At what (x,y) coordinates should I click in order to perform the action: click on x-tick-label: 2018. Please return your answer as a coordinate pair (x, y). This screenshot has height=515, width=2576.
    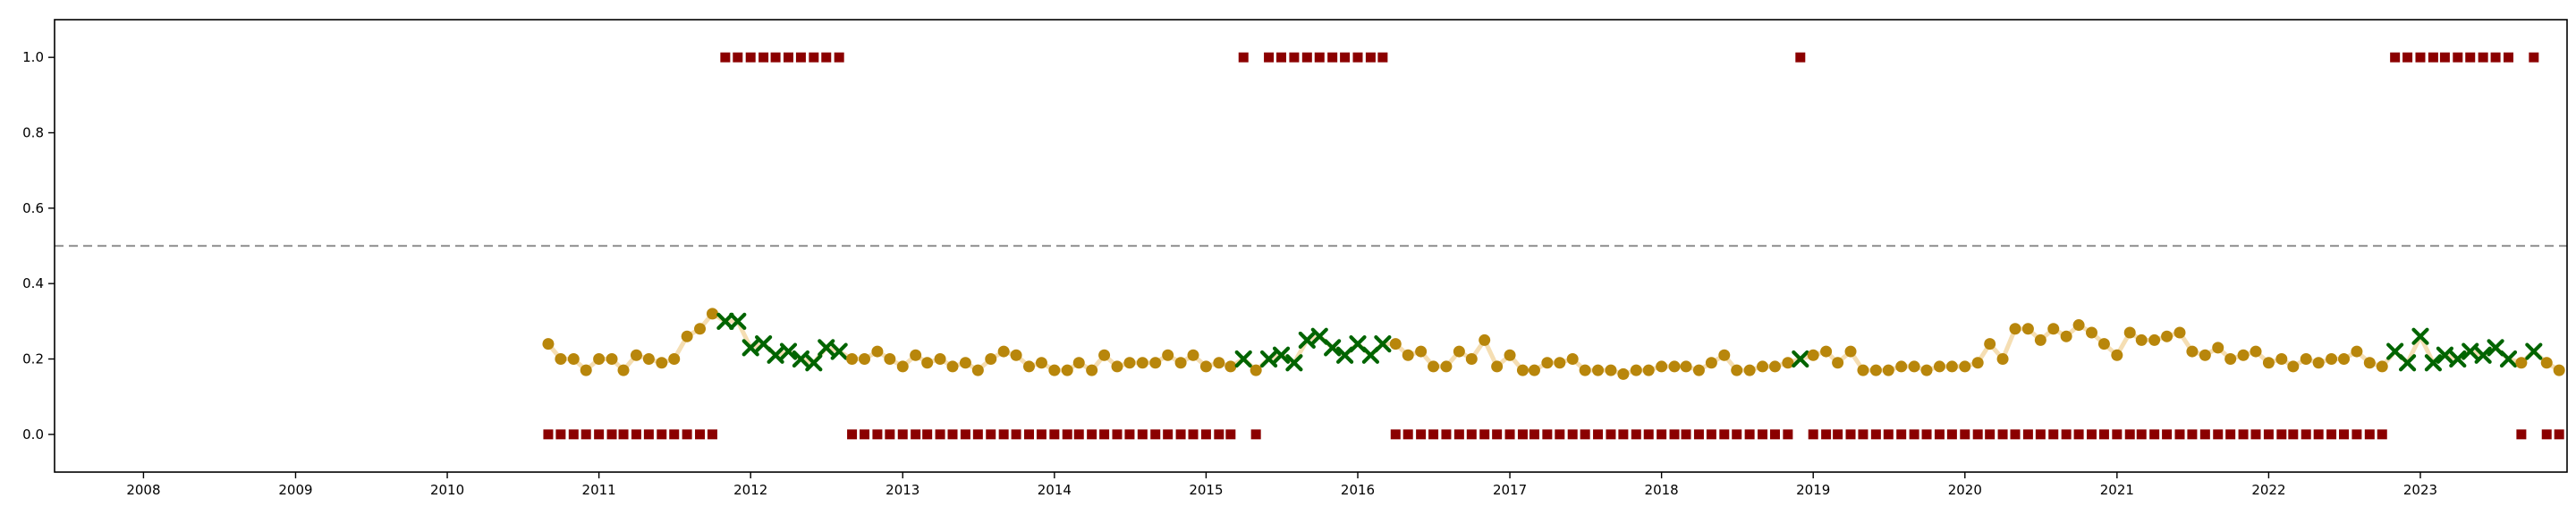
    Looking at the image, I should click on (1662, 490).